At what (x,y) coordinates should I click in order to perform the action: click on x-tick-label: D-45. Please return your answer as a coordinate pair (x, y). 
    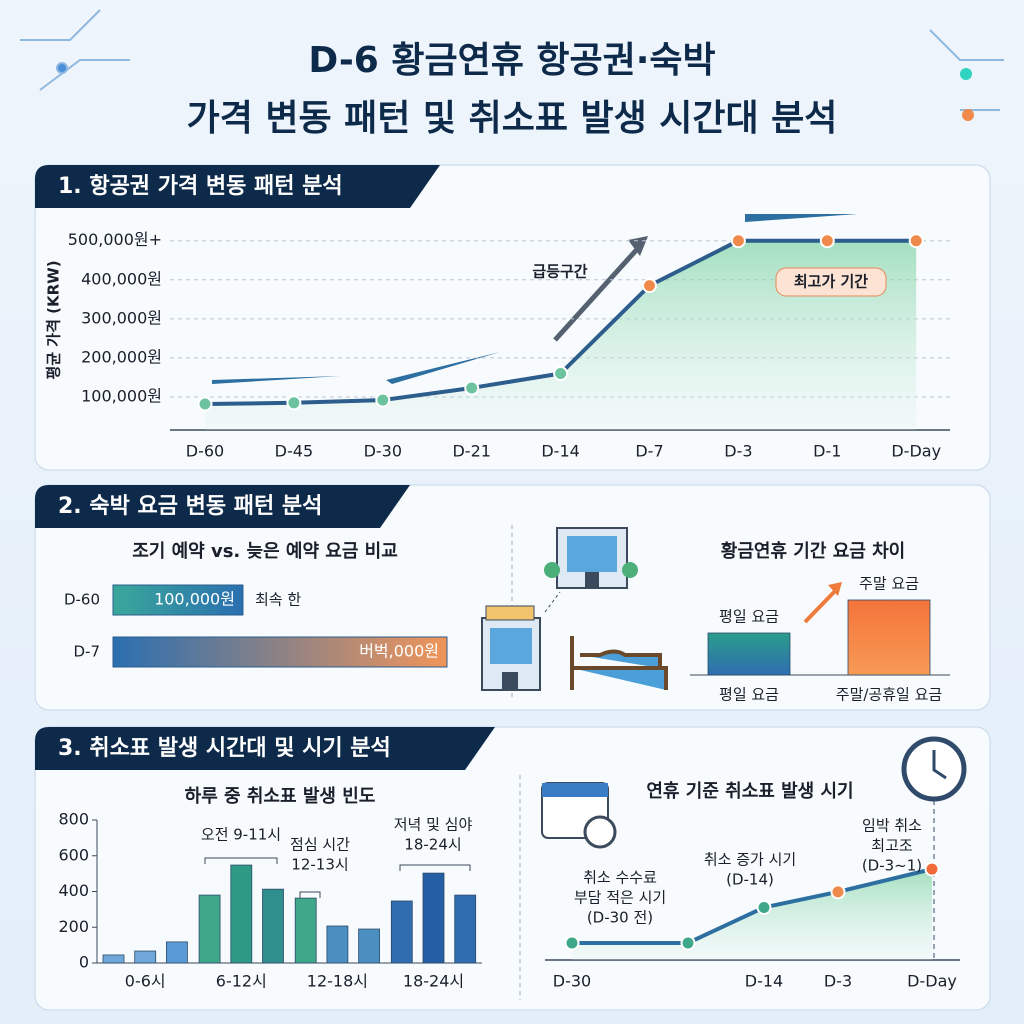
    Looking at the image, I should click on (294, 451).